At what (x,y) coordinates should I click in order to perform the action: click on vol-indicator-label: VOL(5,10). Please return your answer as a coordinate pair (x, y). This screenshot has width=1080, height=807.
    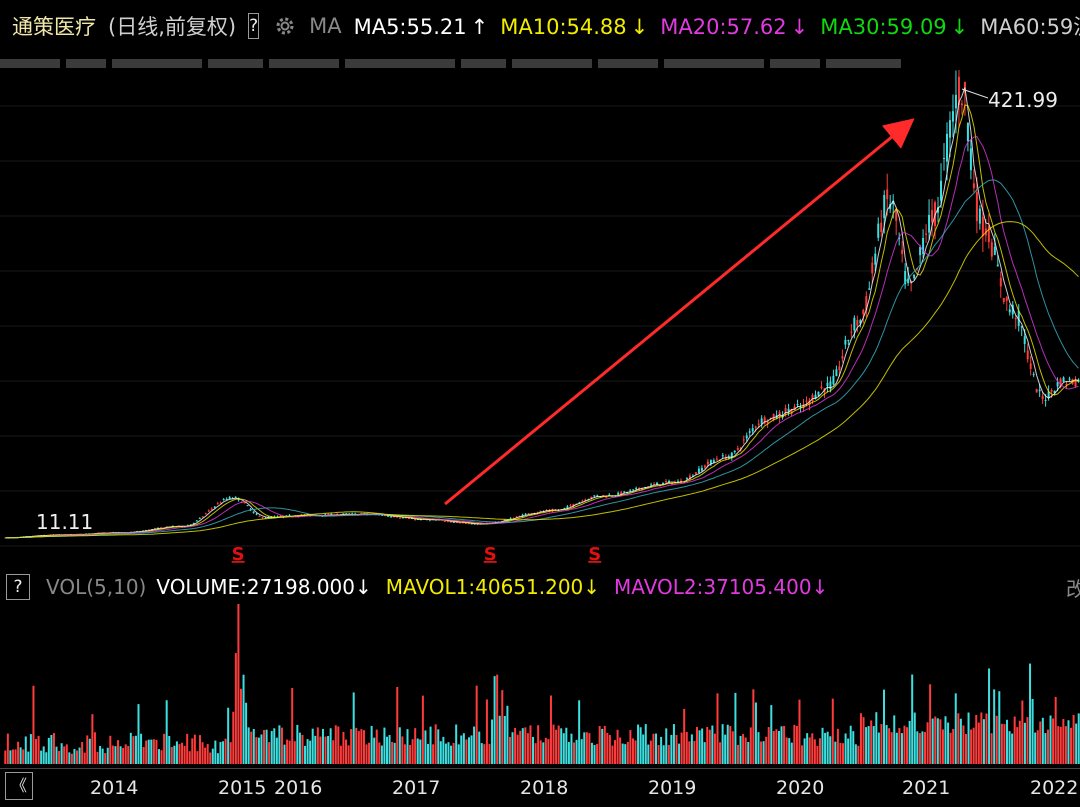
    Looking at the image, I should click on (96, 587).